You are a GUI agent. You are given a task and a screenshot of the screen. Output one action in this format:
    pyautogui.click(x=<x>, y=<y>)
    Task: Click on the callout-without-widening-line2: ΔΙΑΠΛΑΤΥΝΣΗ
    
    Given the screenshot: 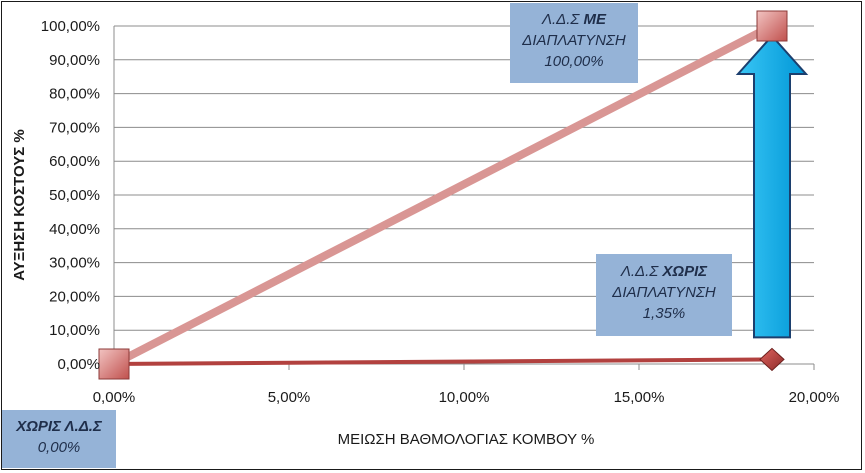 What is the action you would take?
    pyautogui.click(x=664, y=292)
    